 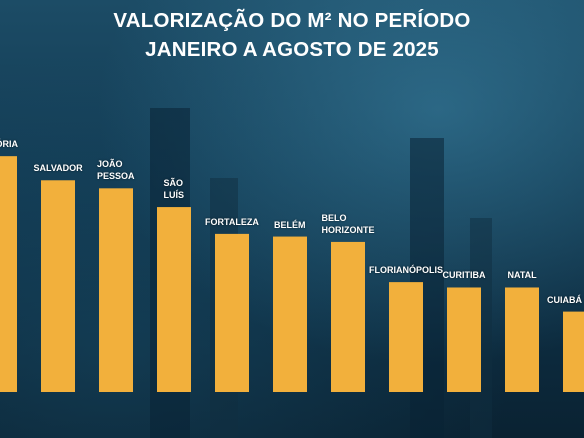 I want to click on title-line-1: VALORIZAÇÃO DO M² NO PERÍODO, so click(x=292, y=20).